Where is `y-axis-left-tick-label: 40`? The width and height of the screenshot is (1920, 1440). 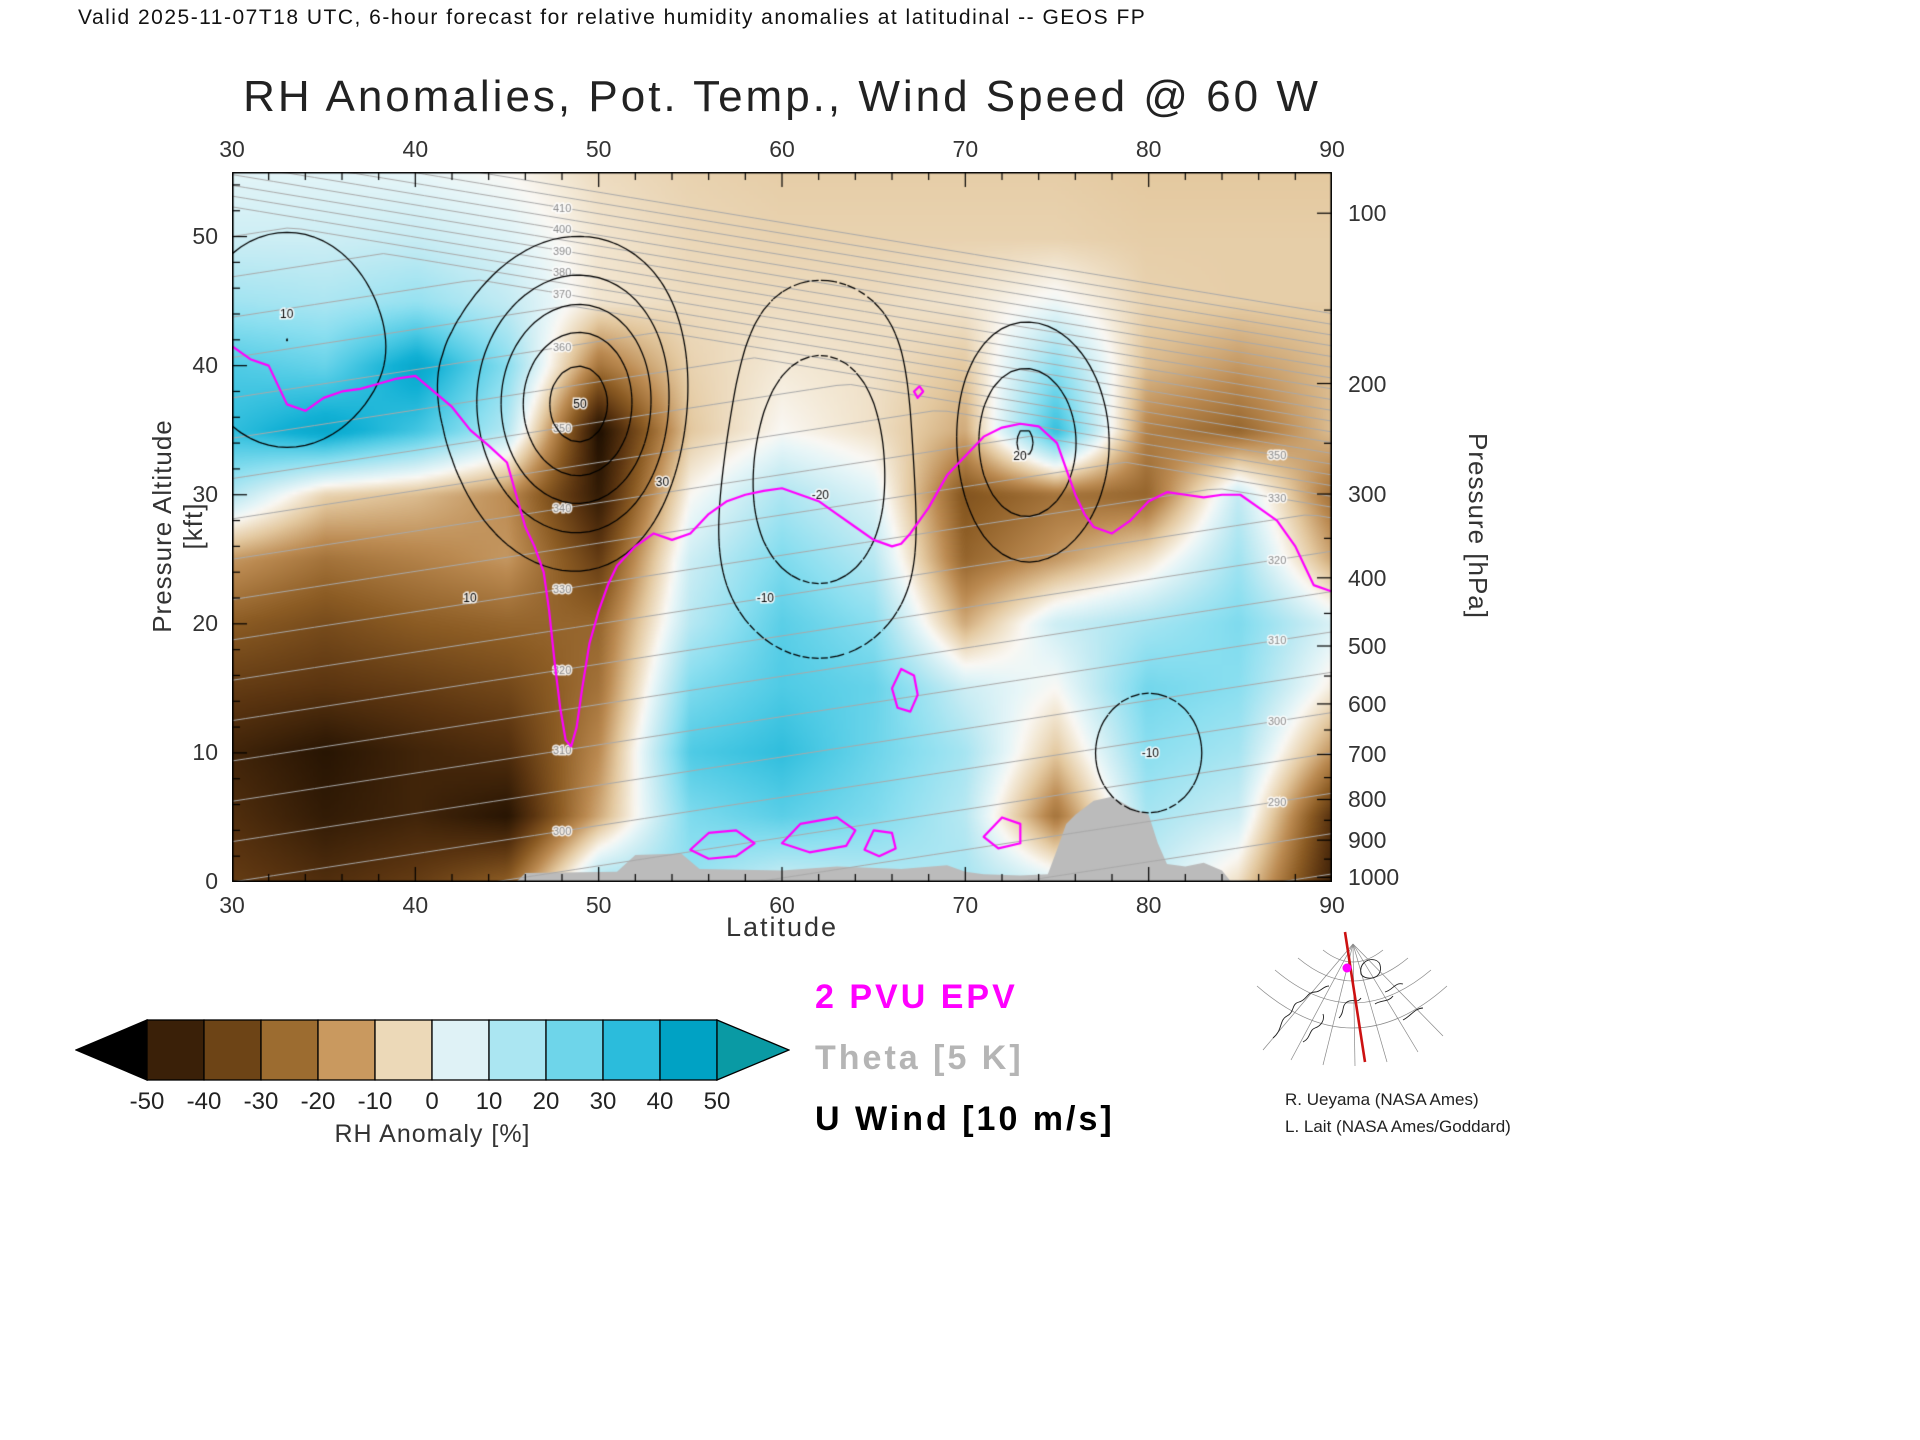 y-axis-left-tick-label: 40 is located at coordinates (205, 364).